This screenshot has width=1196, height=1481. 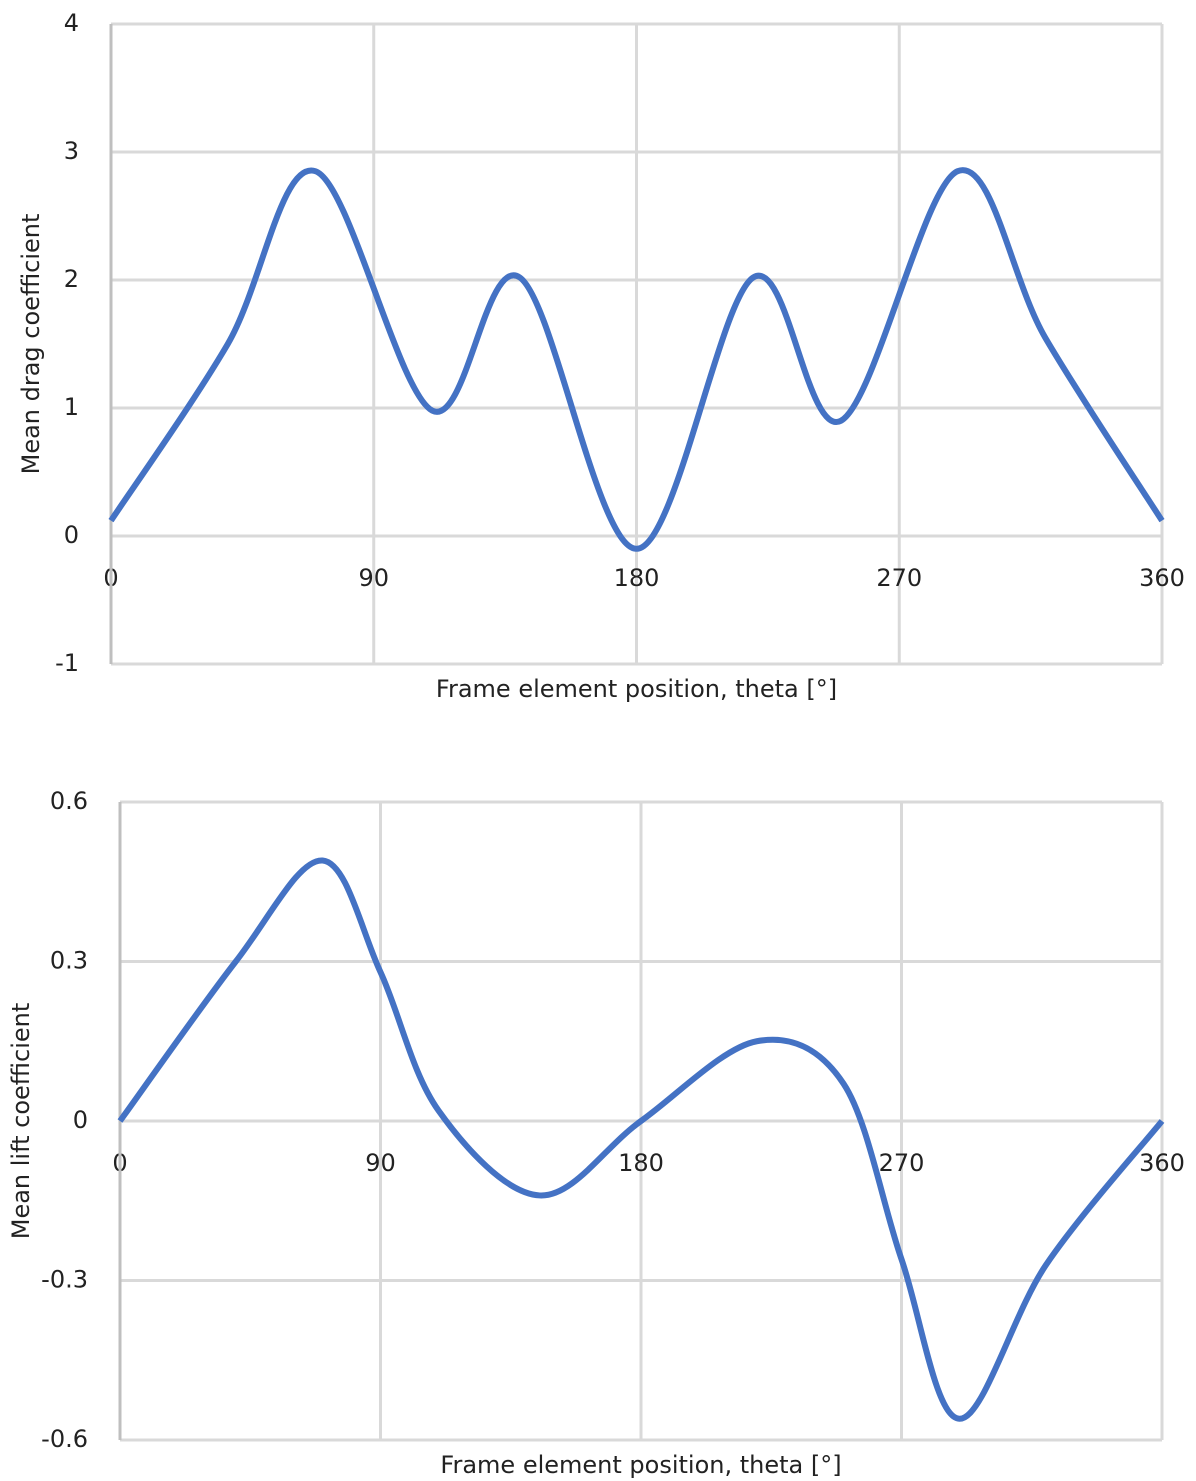 I want to click on y-tick-label: 0.6, so click(x=69, y=801).